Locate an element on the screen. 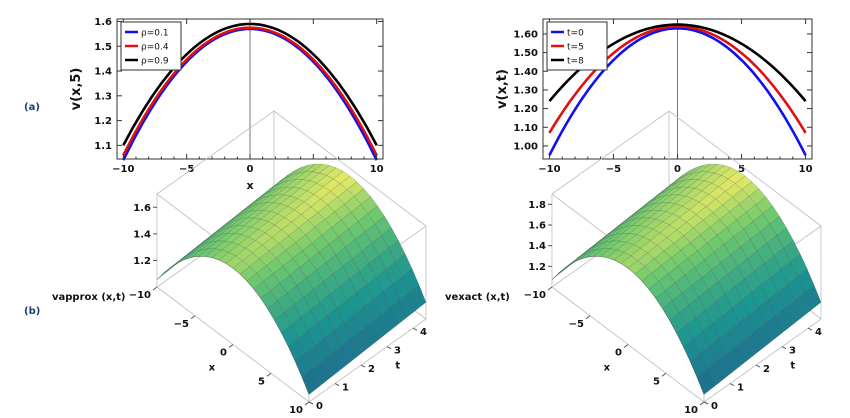  b-right-xtick-label: −10 is located at coordinates (535, 295).